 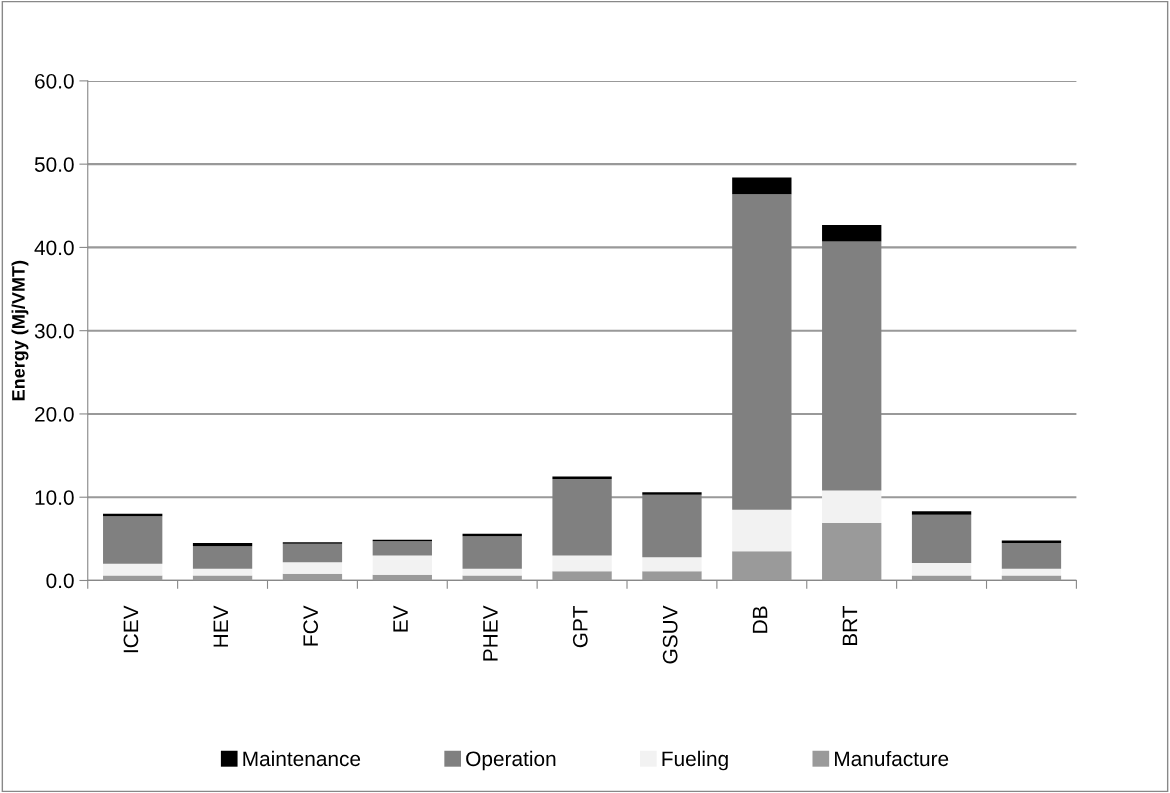 What do you see at coordinates (54, 331) in the screenshot?
I see `y-tick-label: 30.0` at bounding box center [54, 331].